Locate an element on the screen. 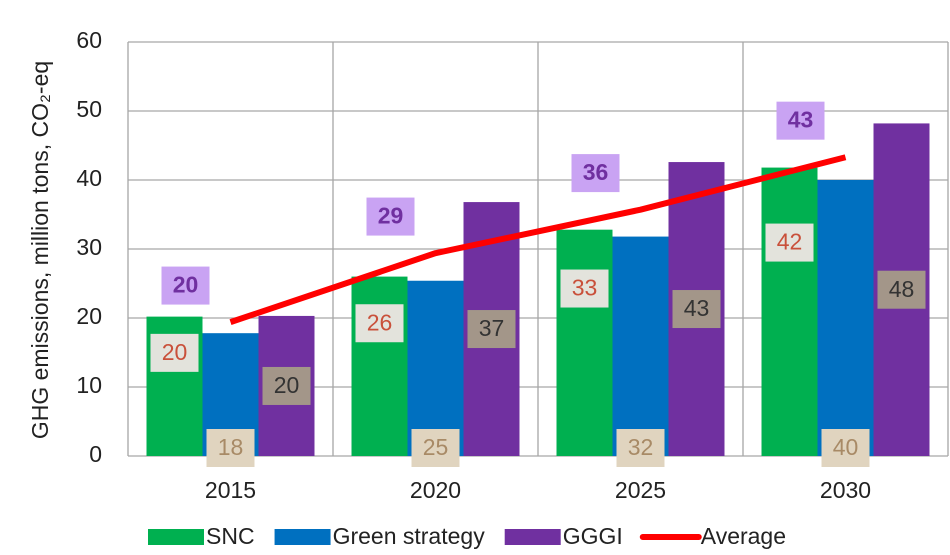 This screenshot has height=555, width=950. legend-label: Average is located at coordinates (743, 536).